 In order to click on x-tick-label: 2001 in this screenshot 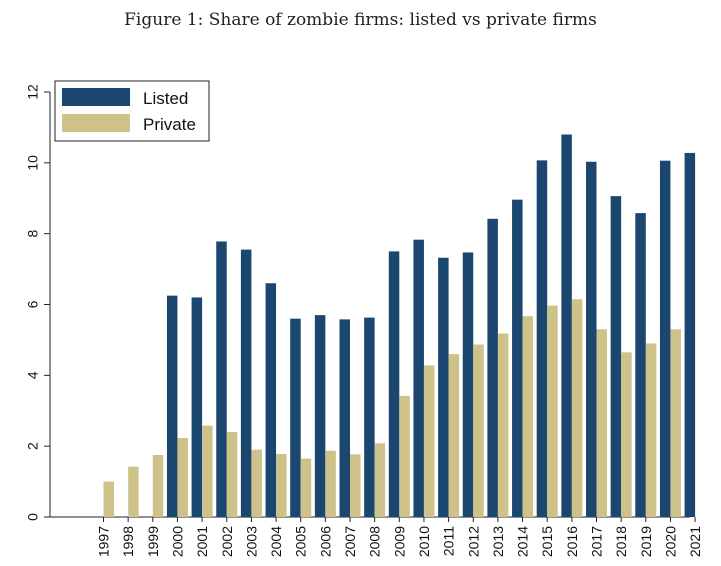, I will do `click(202, 541)`.